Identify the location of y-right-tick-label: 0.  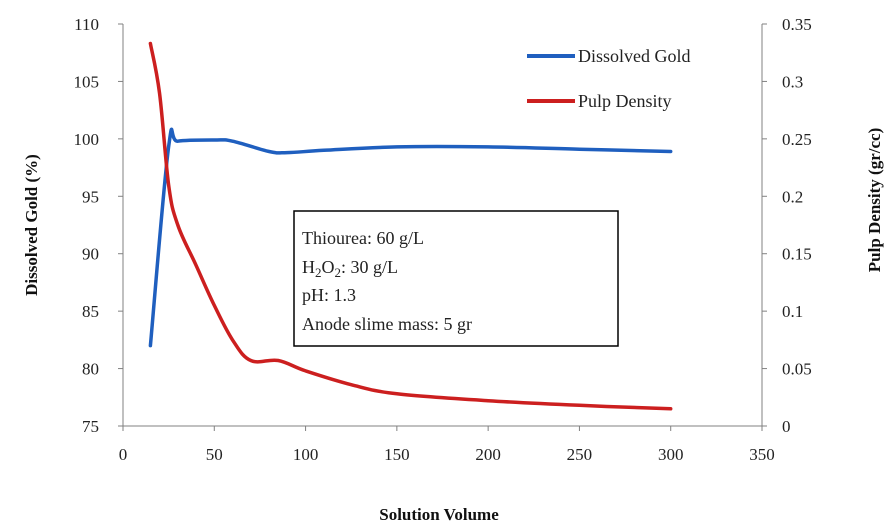
(786, 426).